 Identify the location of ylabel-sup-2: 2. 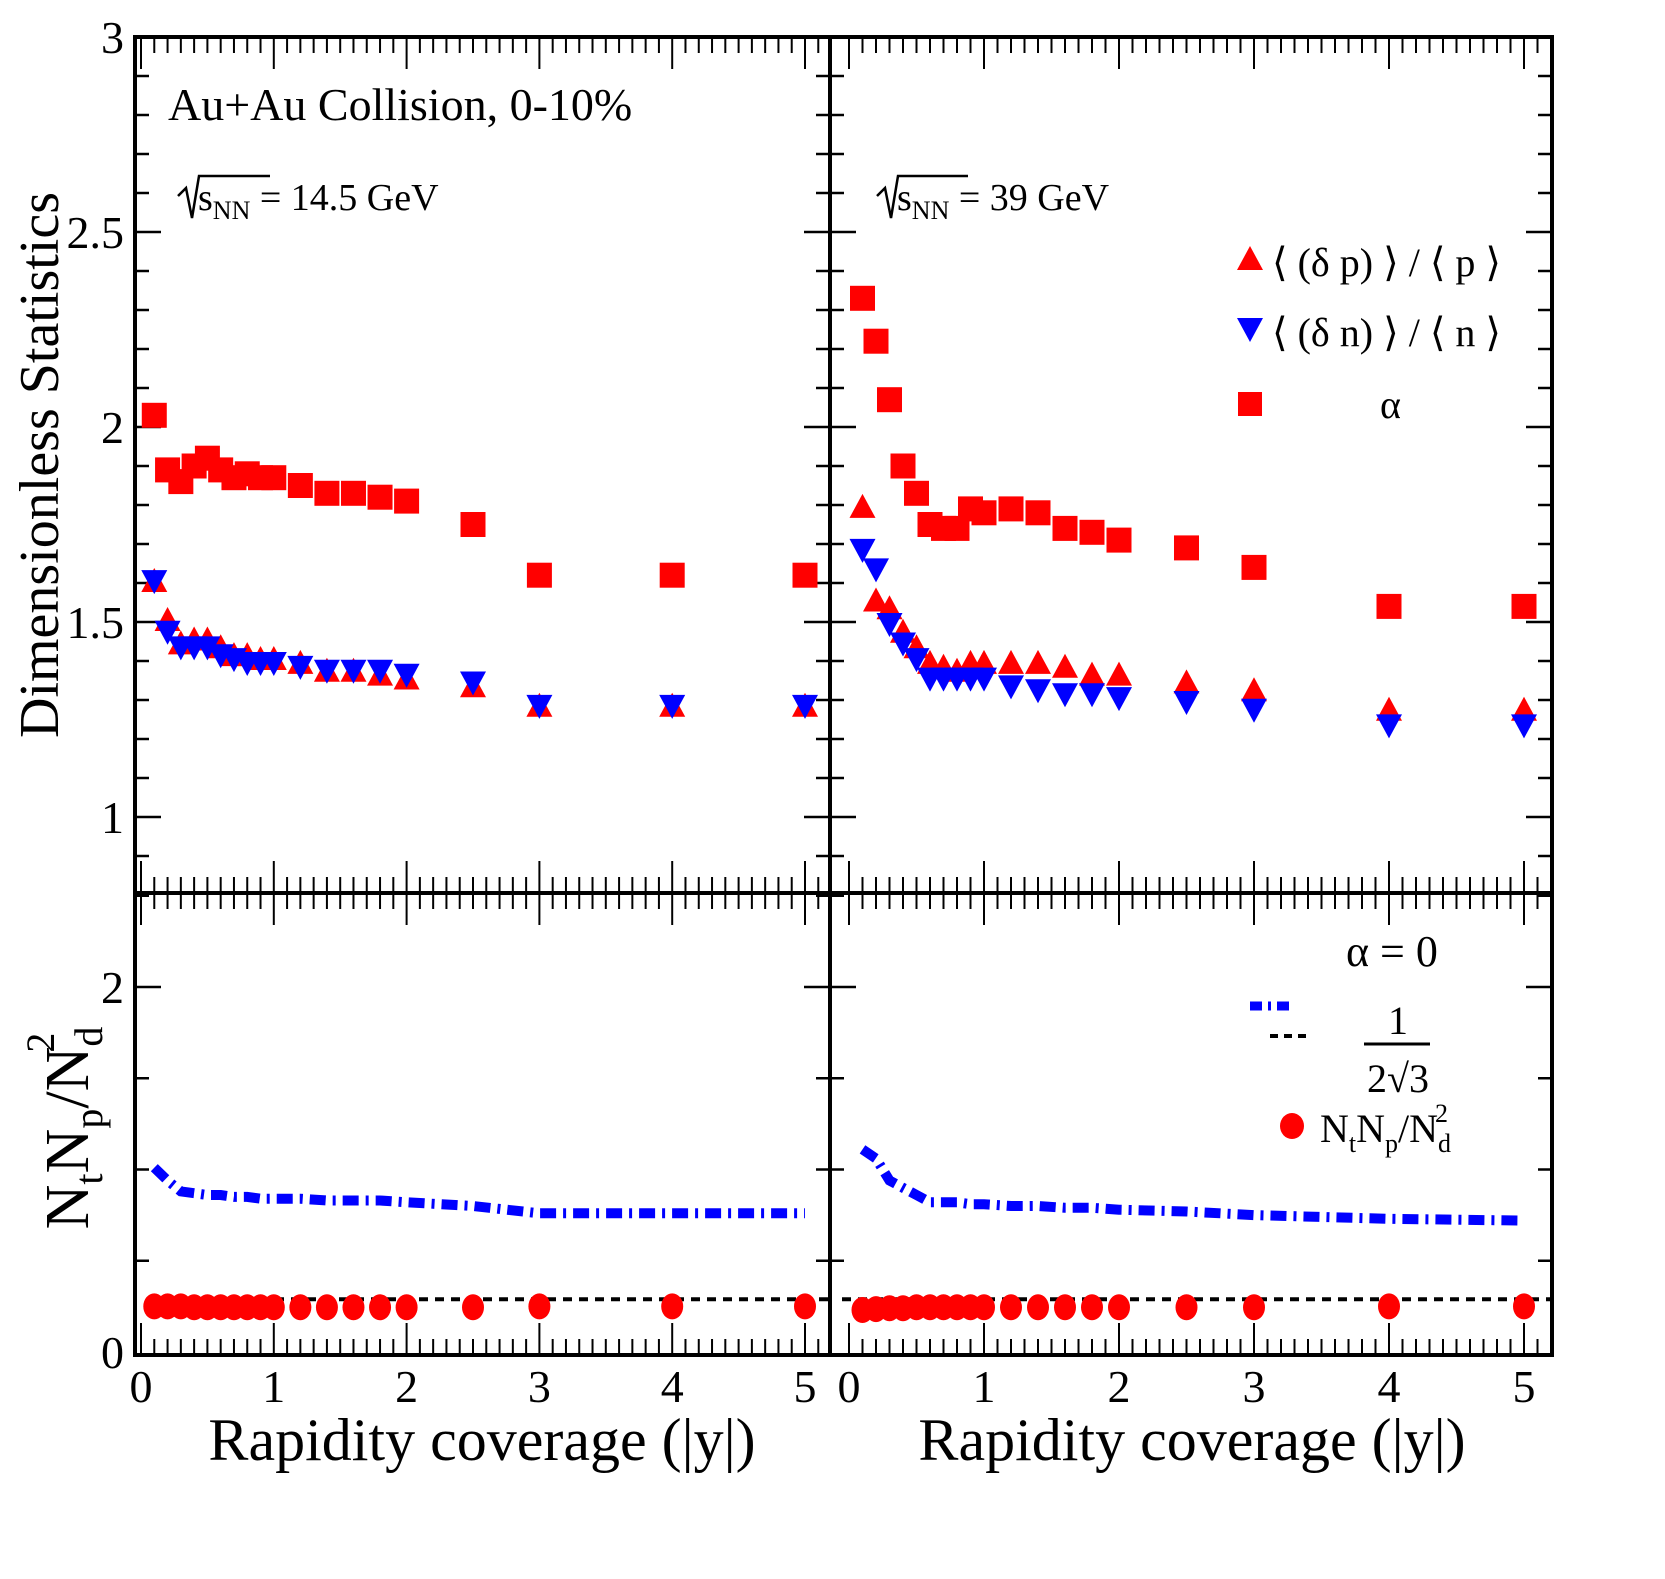
(40, 1043).